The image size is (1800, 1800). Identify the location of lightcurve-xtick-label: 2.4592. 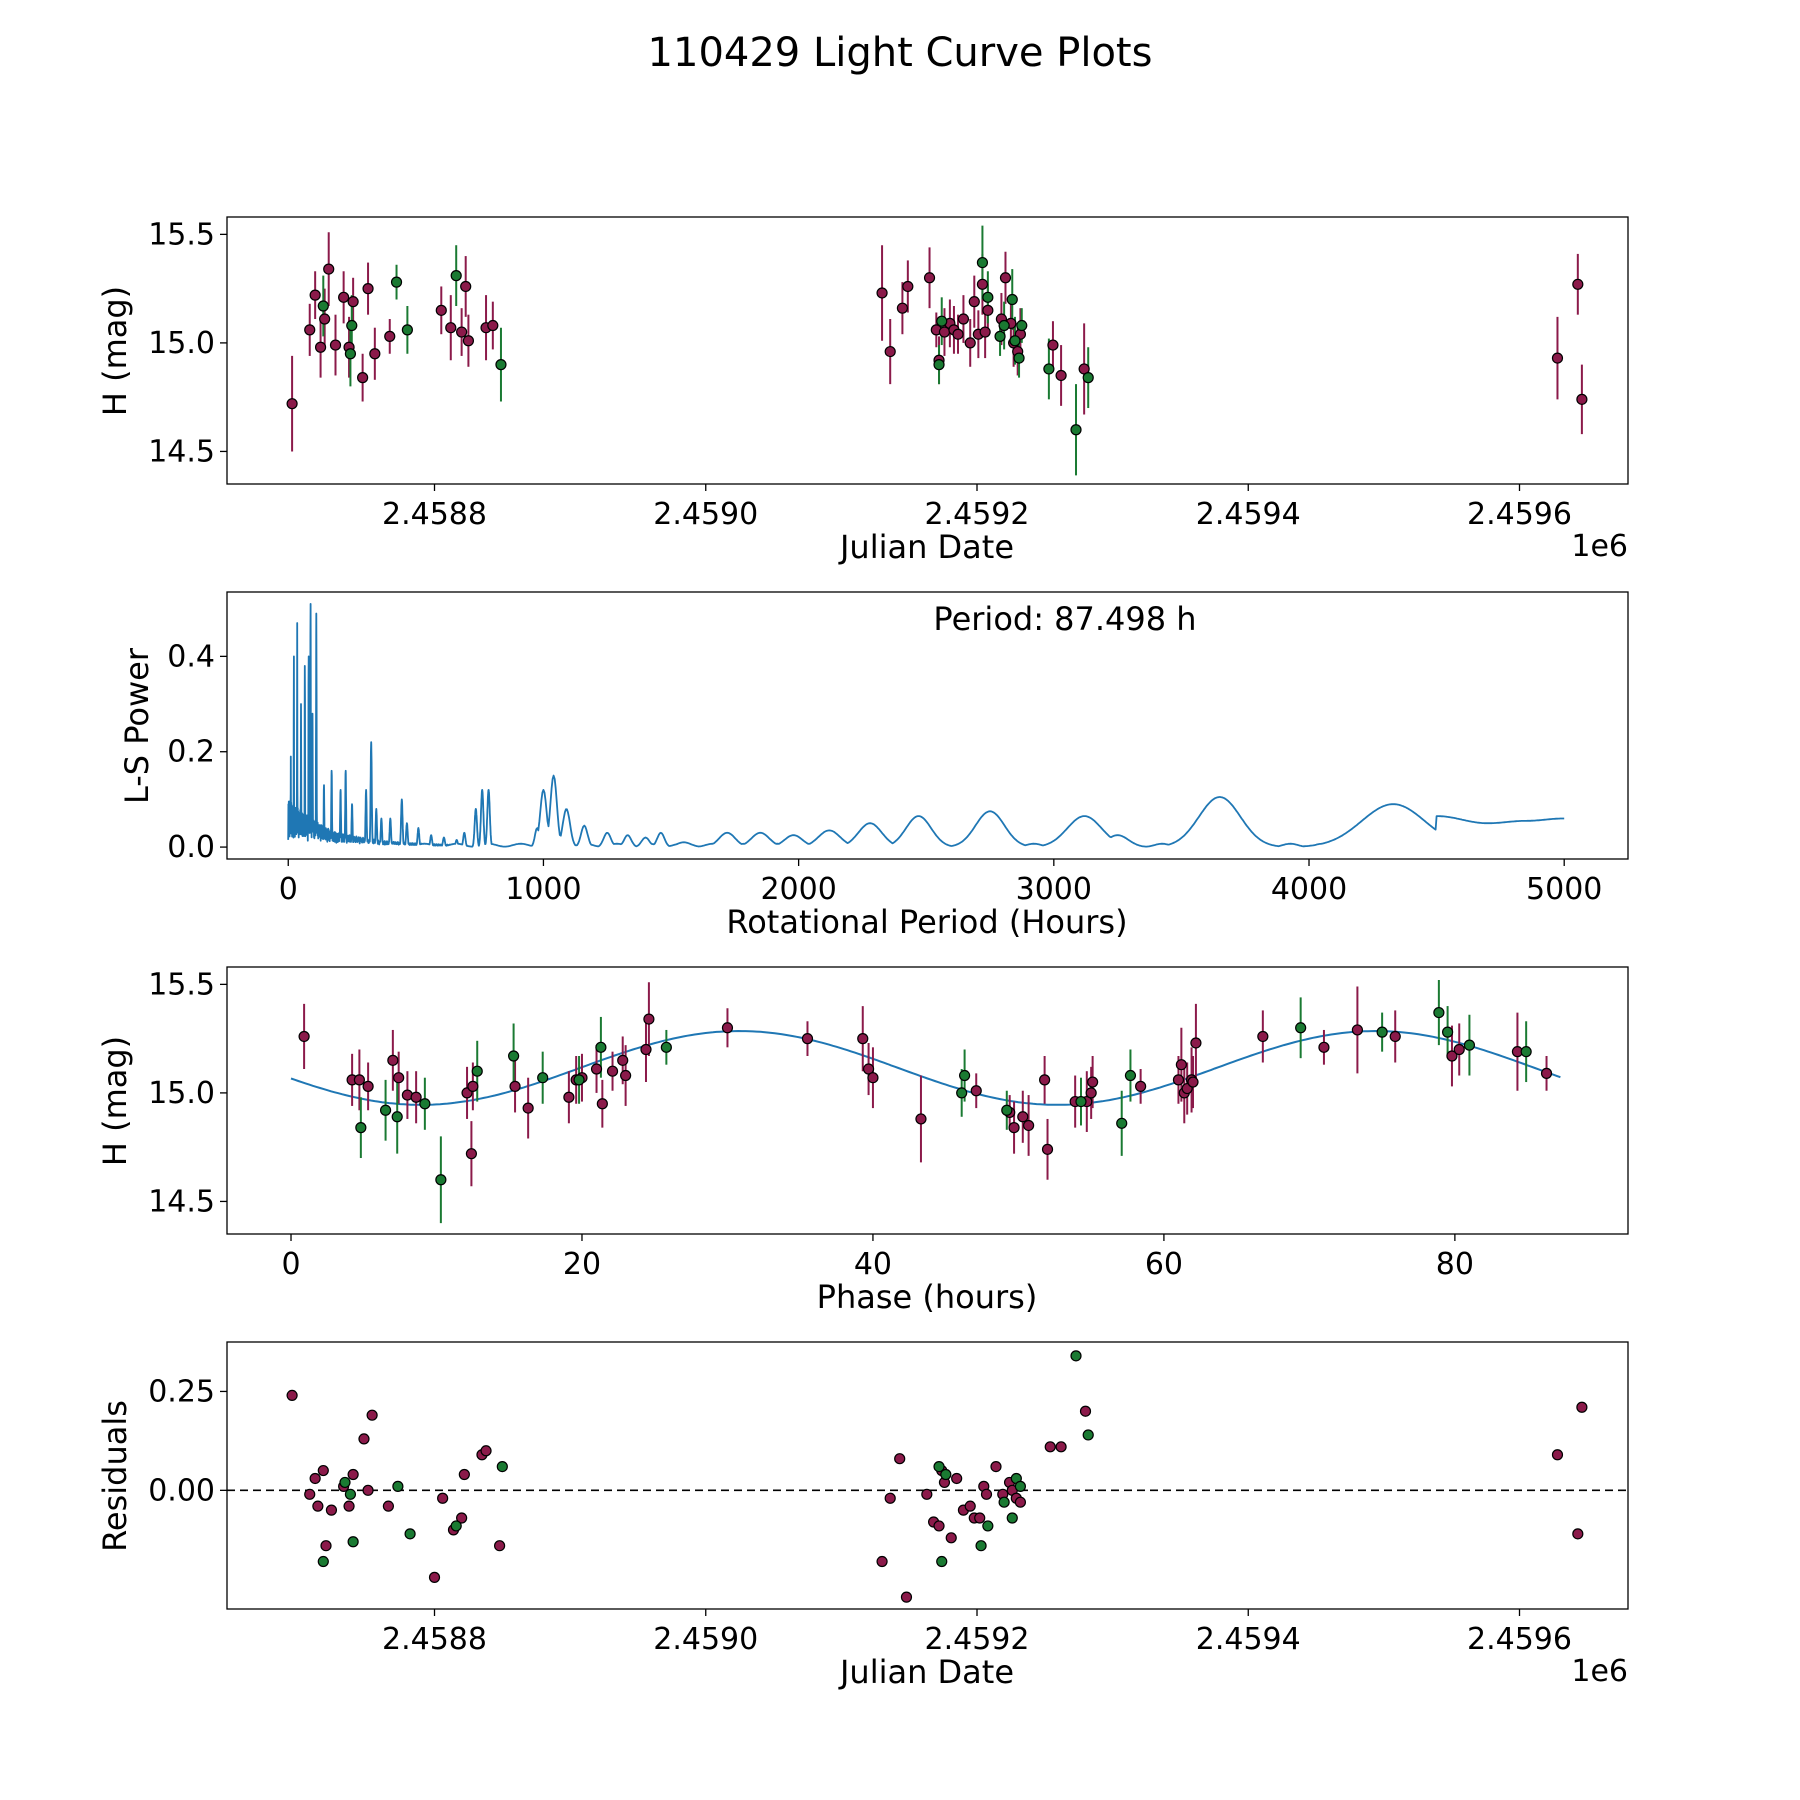
(977, 514).